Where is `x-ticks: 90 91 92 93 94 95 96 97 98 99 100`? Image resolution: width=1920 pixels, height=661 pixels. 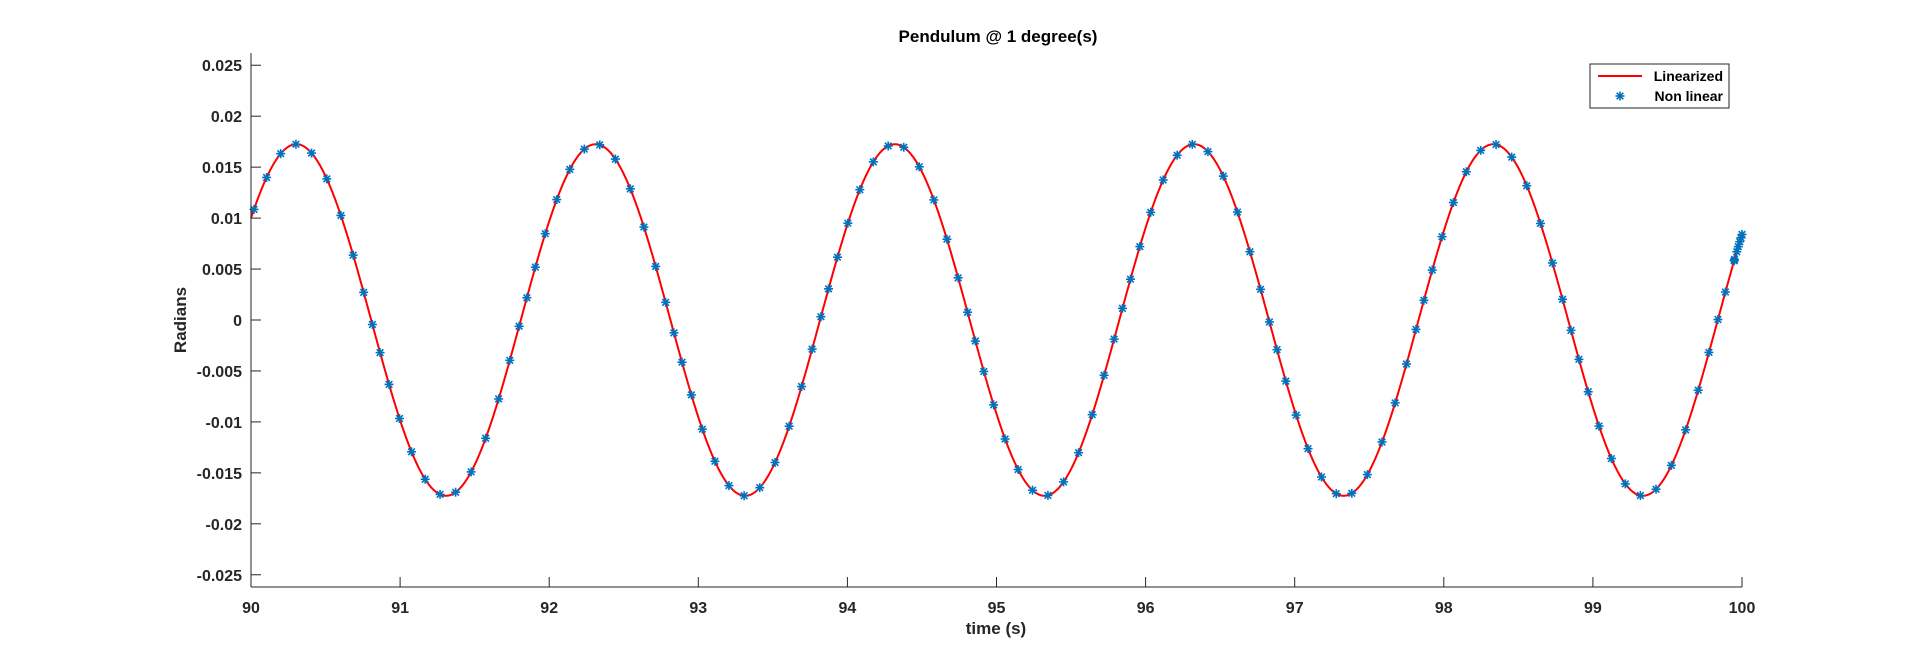 x-ticks: 90 91 92 93 94 95 96 97 98 99 100 is located at coordinates (998, 597).